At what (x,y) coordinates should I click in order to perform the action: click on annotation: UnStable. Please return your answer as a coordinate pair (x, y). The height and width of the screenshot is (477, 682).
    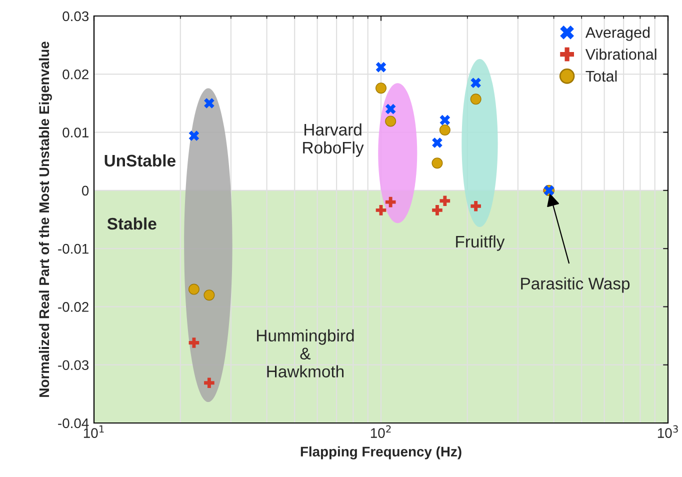
    Looking at the image, I should click on (140, 160).